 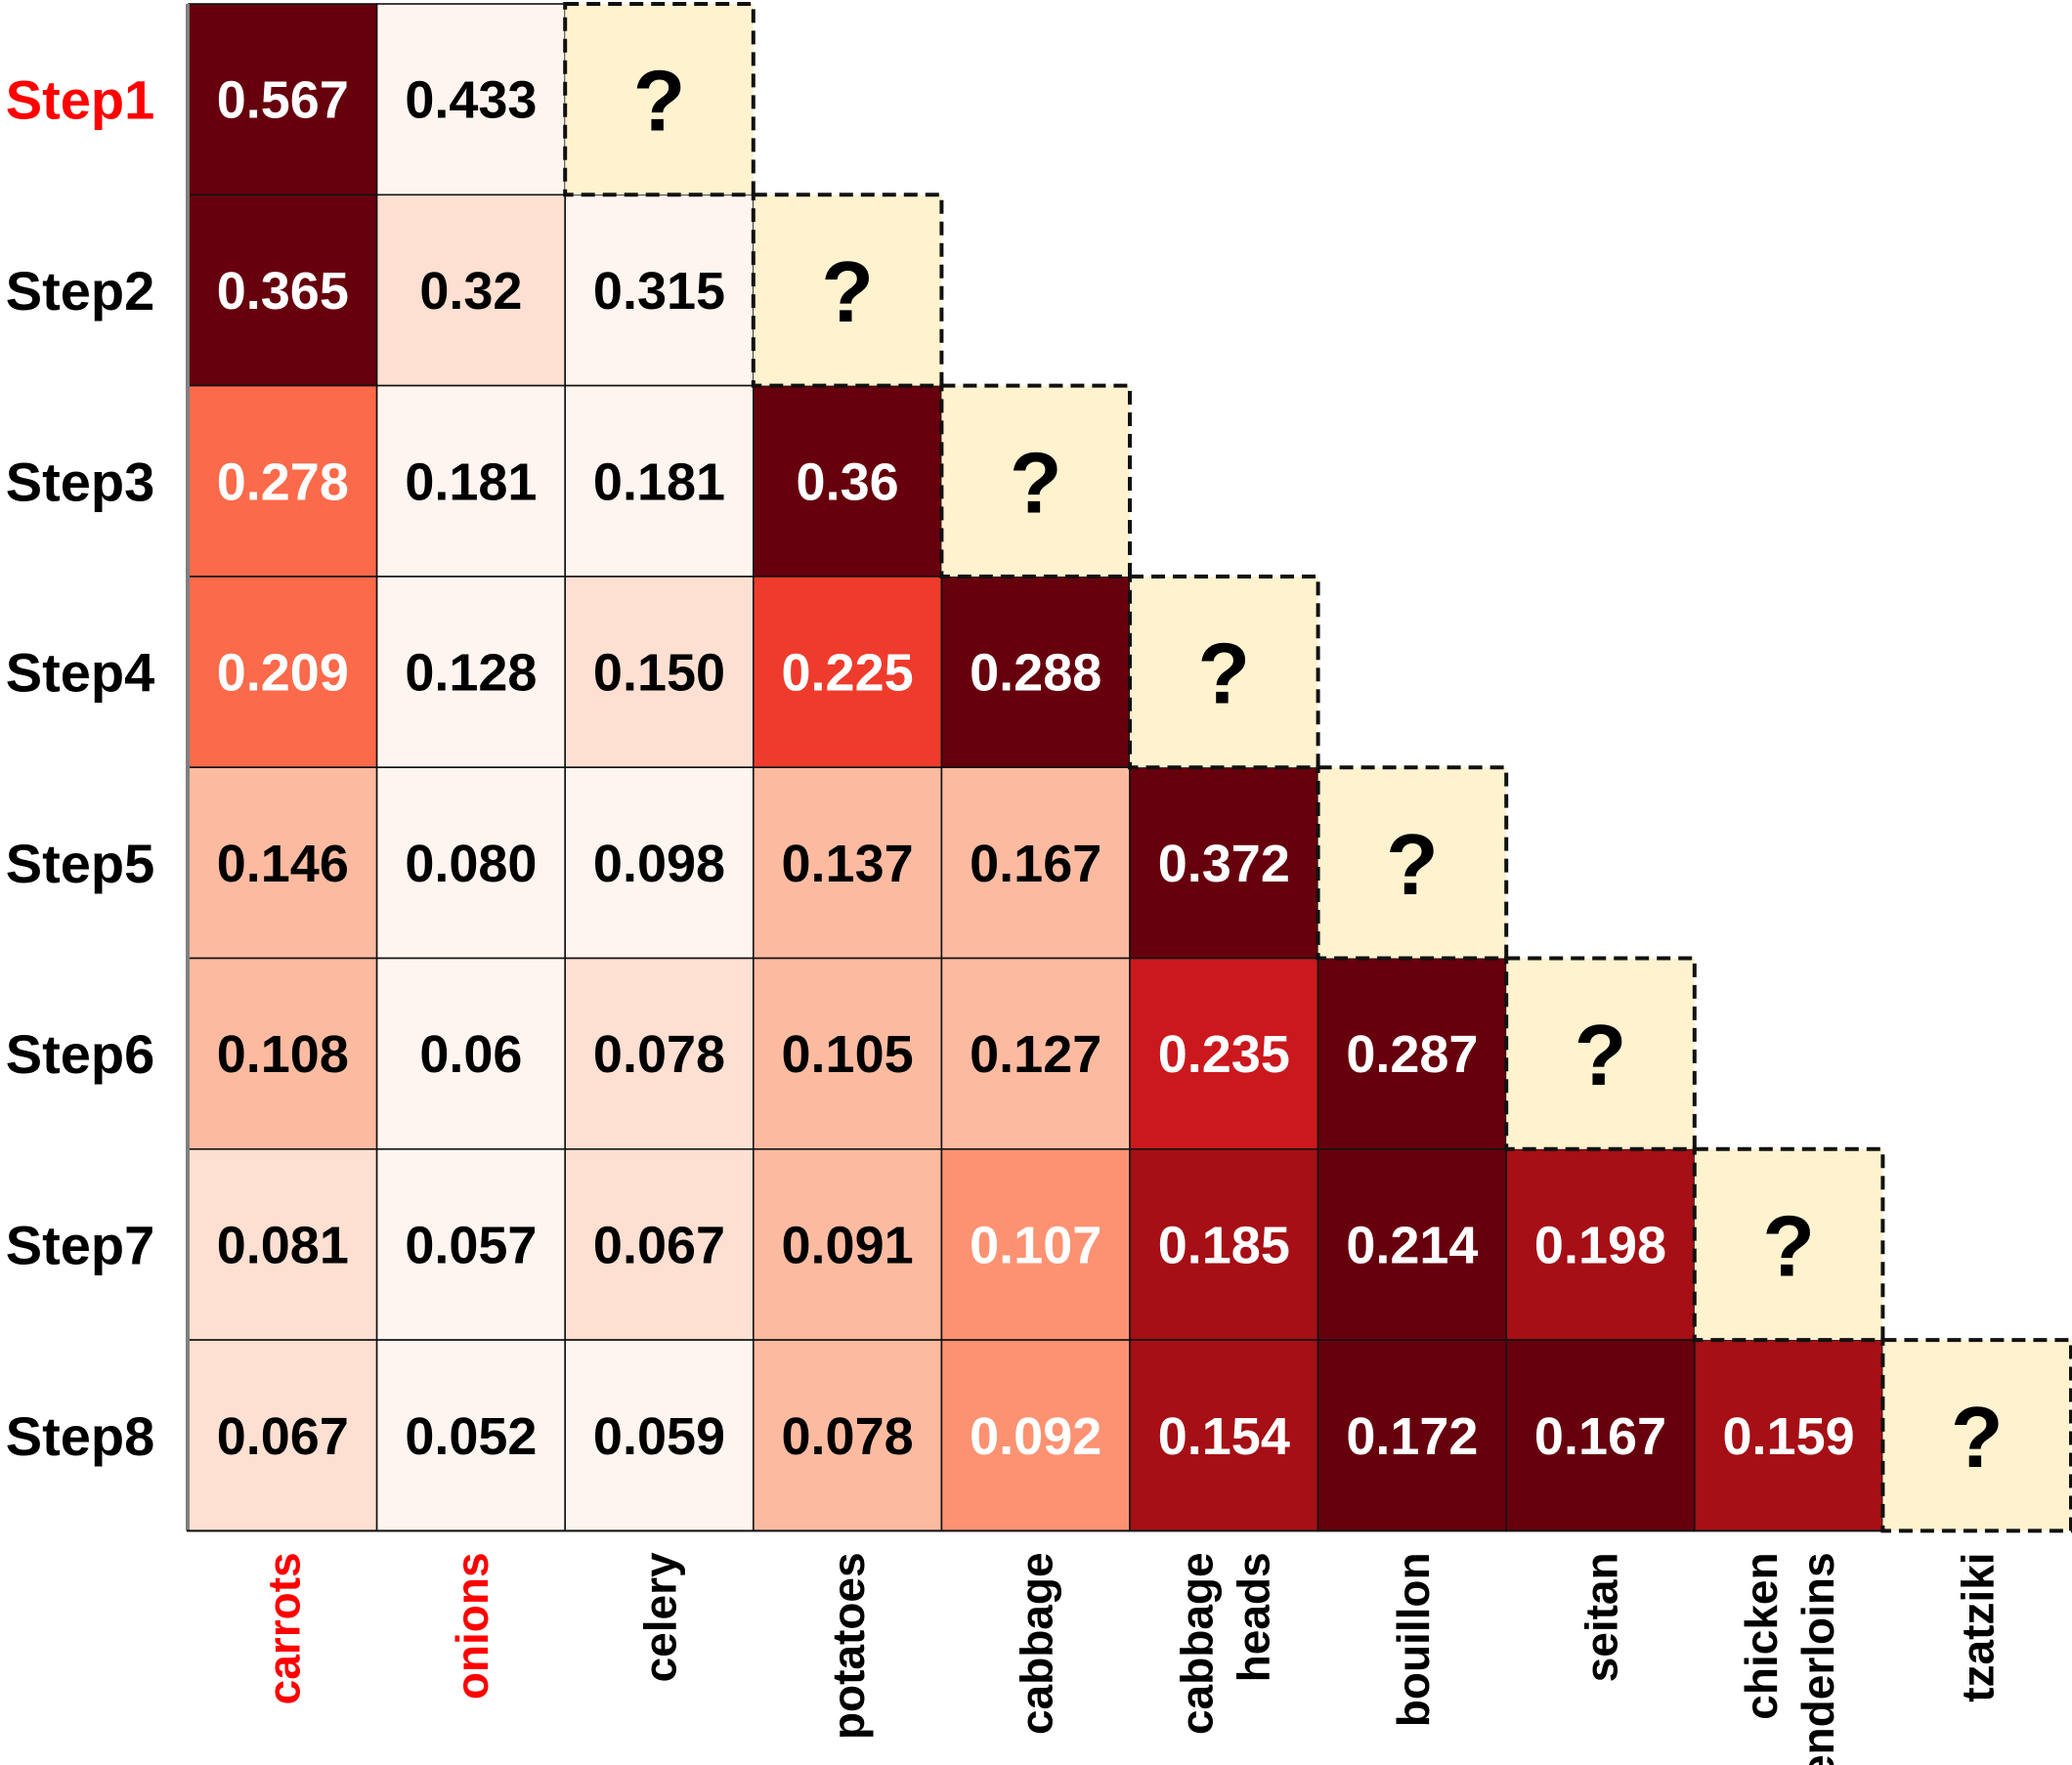 I want to click on cell-value-label: 0.288, so click(x=1035, y=674).